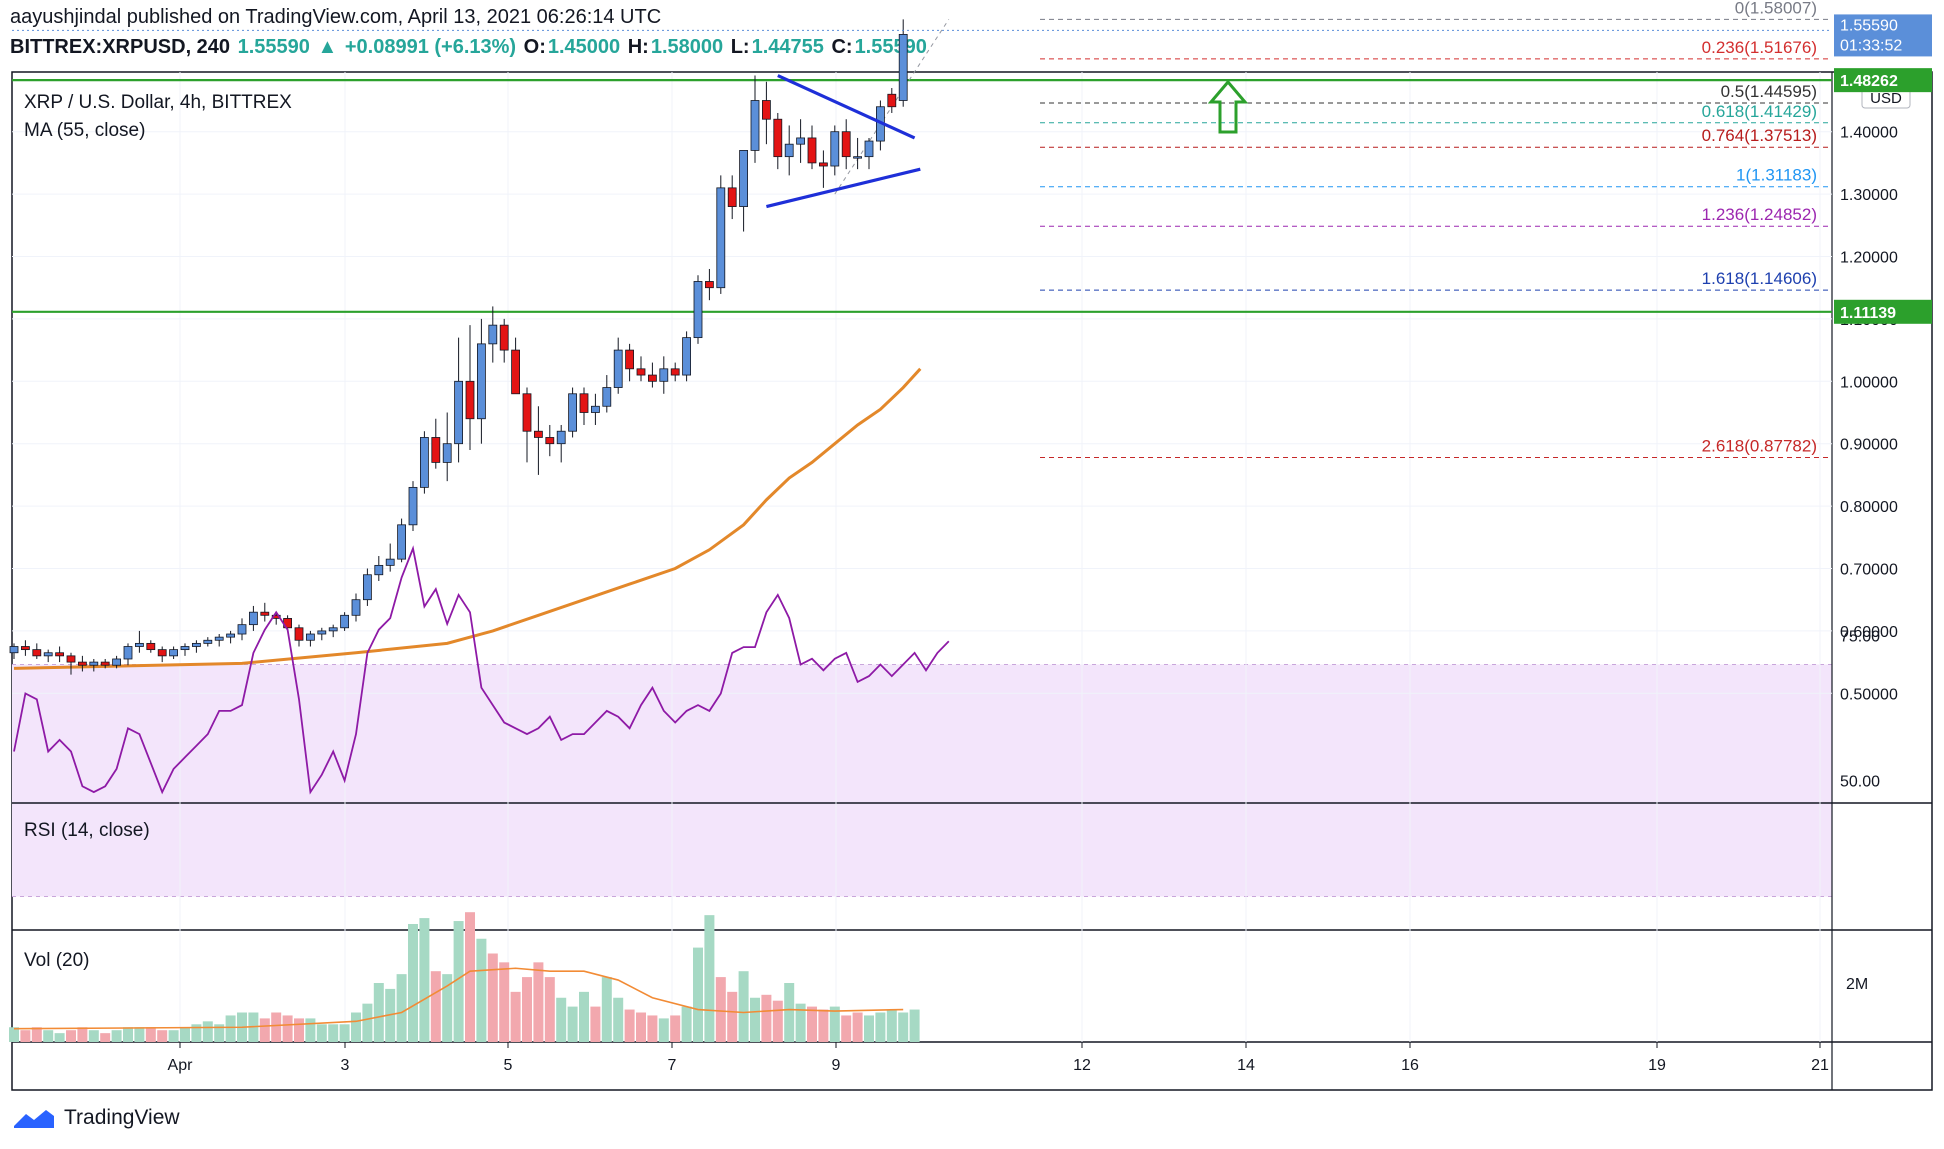  Describe the element at coordinates (1082, 1065) in the screenshot. I see `time-tick-label: 12` at that location.